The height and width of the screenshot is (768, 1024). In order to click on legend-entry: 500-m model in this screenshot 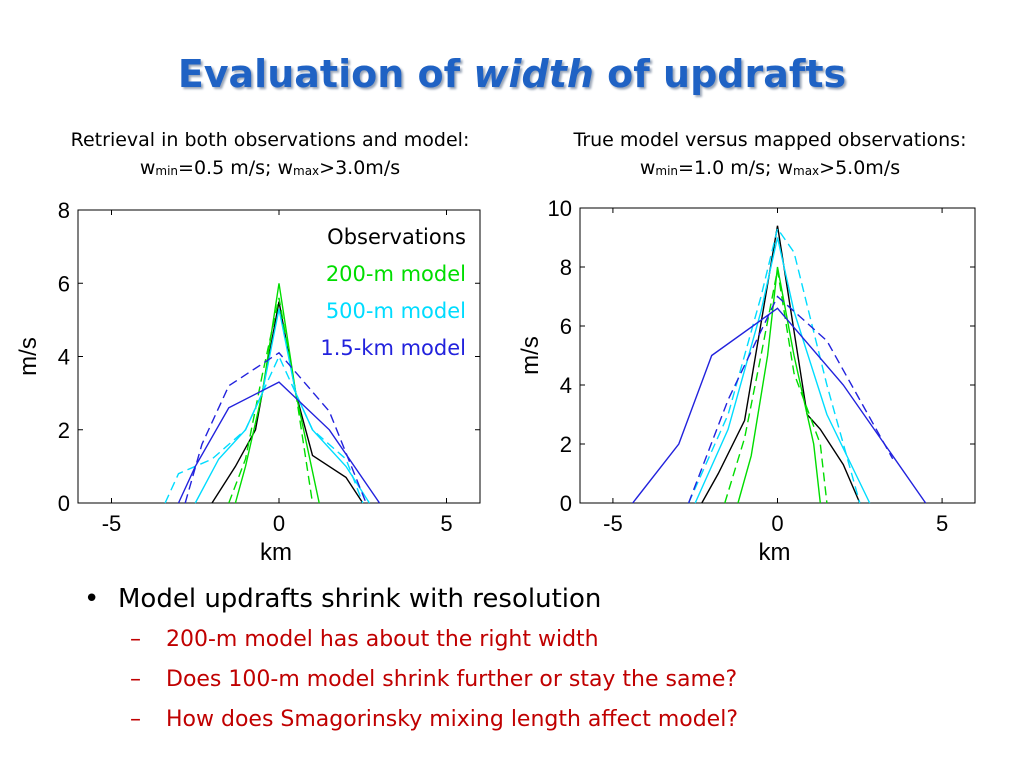, I will do `click(396, 311)`.